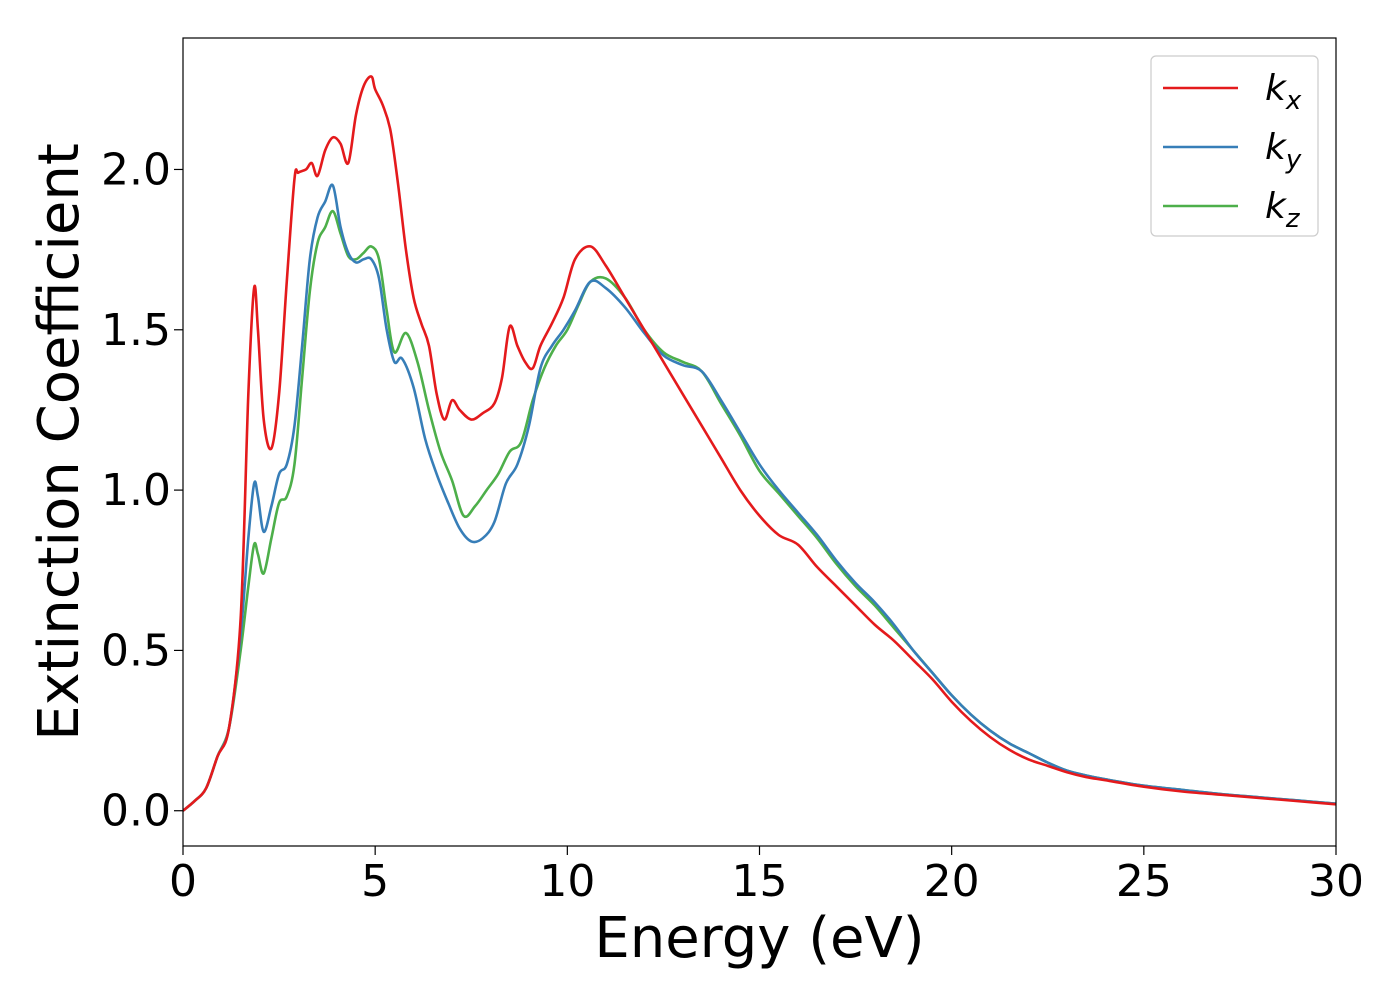  What do you see at coordinates (1283, 151) in the screenshot?
I see `legend-label-ky: ky` at bounding box center [1283, 151].